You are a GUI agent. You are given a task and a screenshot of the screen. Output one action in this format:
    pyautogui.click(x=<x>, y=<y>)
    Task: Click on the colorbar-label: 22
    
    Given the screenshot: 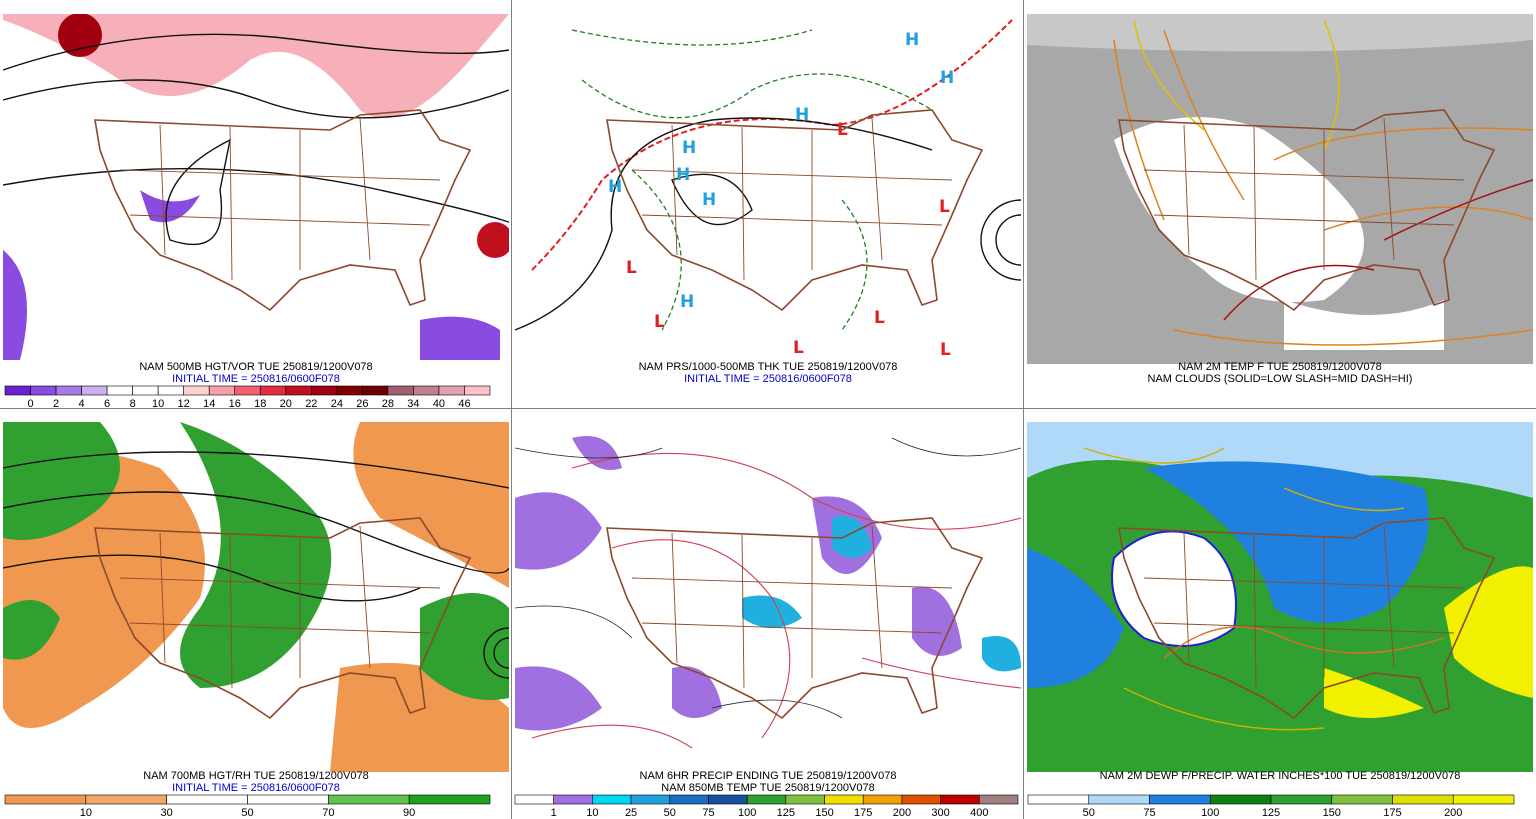 What is the action you would take?
    pyautogui.click(x=311, y=404)
    